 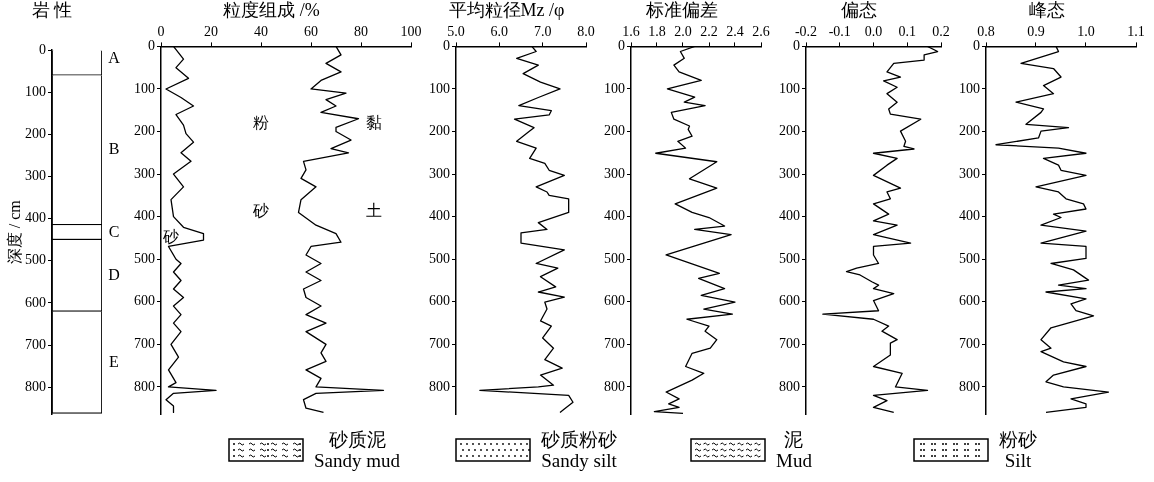 I want to click on text: B, so click(x=114, y=149).